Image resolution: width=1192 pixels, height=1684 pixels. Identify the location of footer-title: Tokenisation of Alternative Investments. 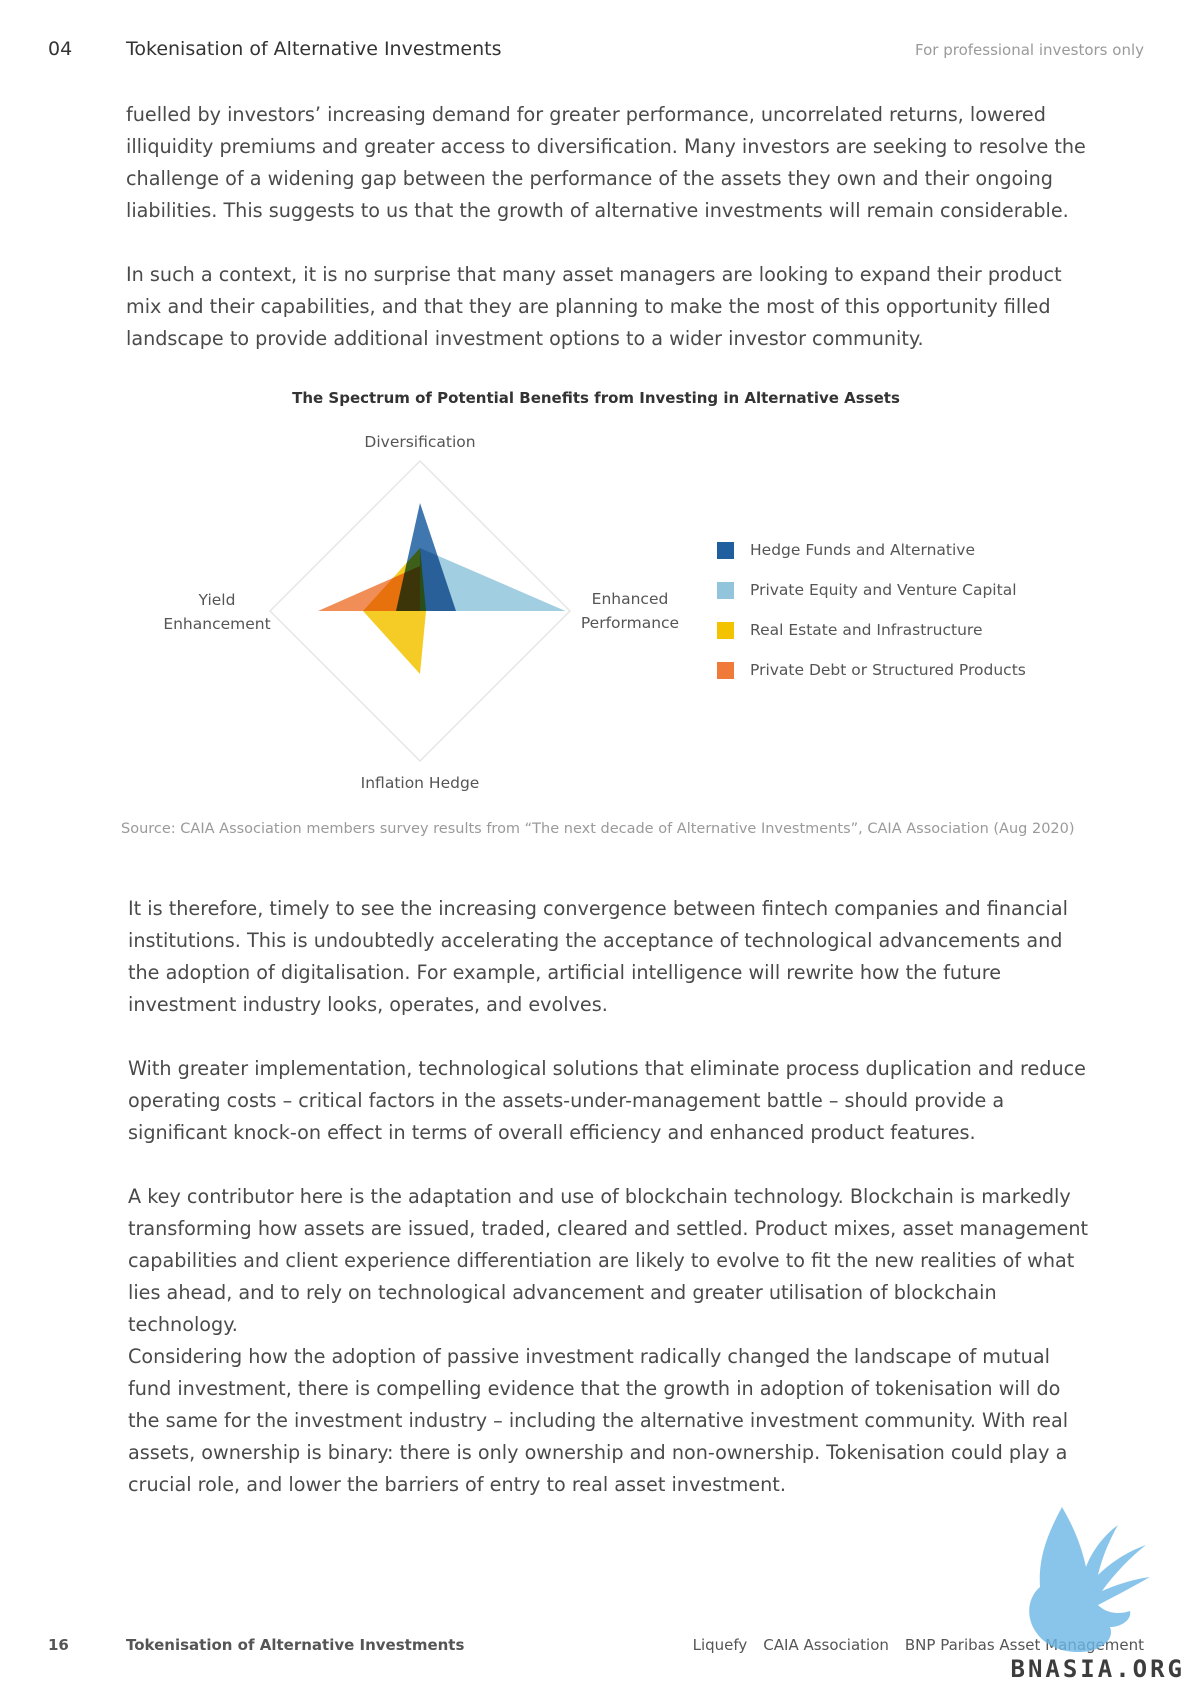
(295, 1645).